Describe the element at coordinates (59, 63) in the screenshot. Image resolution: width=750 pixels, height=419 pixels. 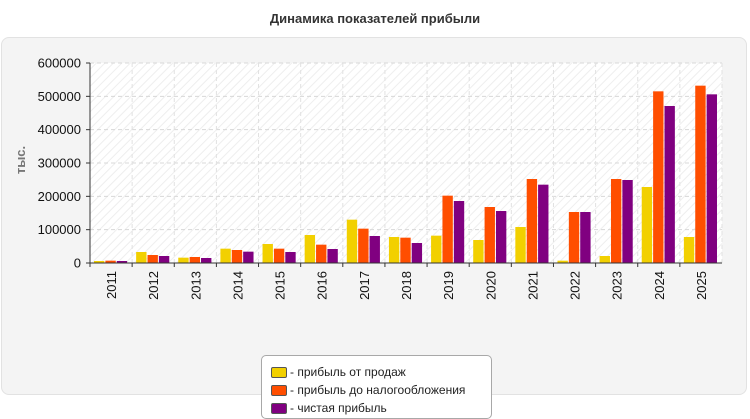
I see `y-tick-label: 600000` at that location.